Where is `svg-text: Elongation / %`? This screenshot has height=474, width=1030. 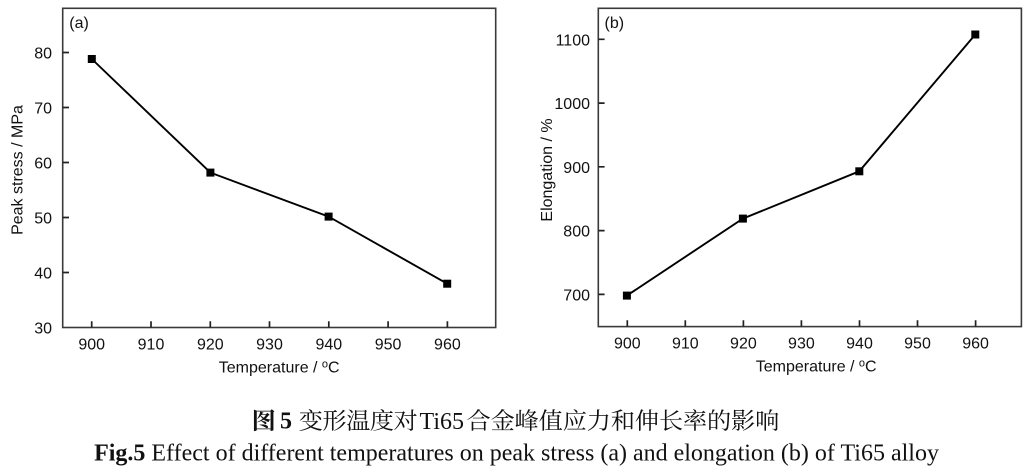 svg-text: Elongation / % is located at coordinates (547, 169).